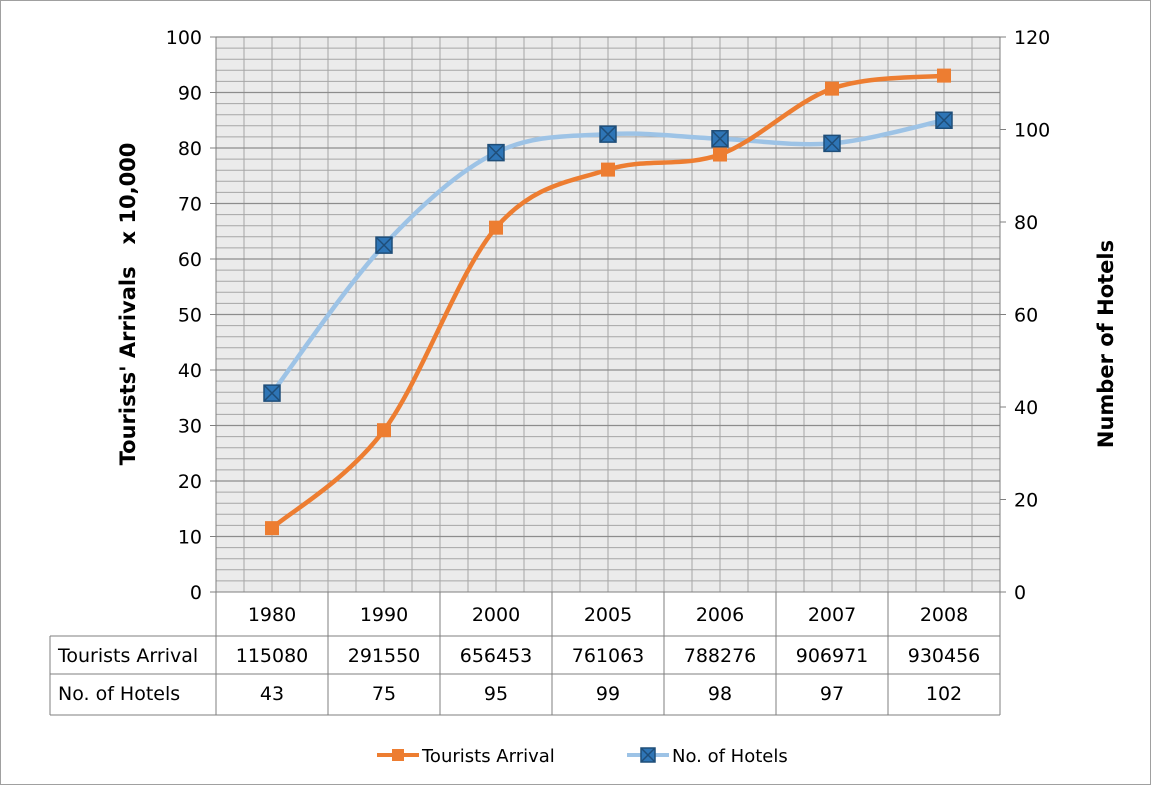  I want to click on legend-item-tourists: Tourists Arrival, so click(466, 756).